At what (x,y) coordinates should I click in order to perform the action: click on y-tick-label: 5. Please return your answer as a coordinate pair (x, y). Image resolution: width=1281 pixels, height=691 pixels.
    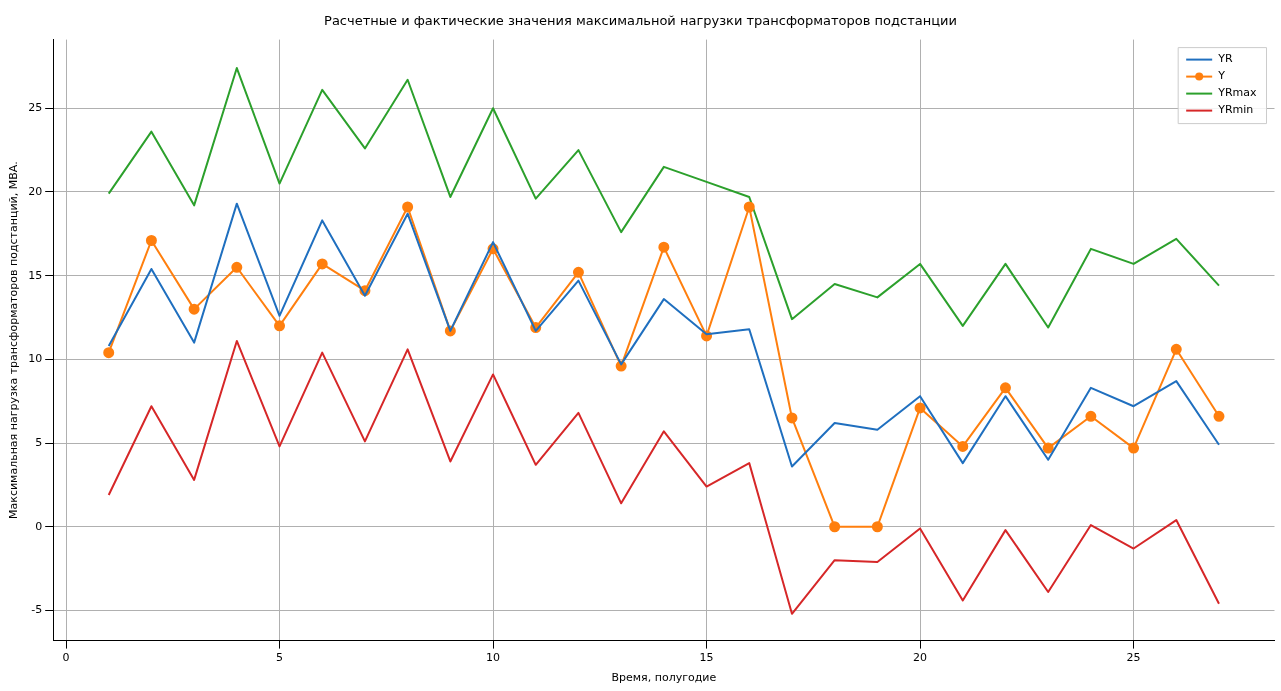
    Looking at the image, I should click on (39, 442).